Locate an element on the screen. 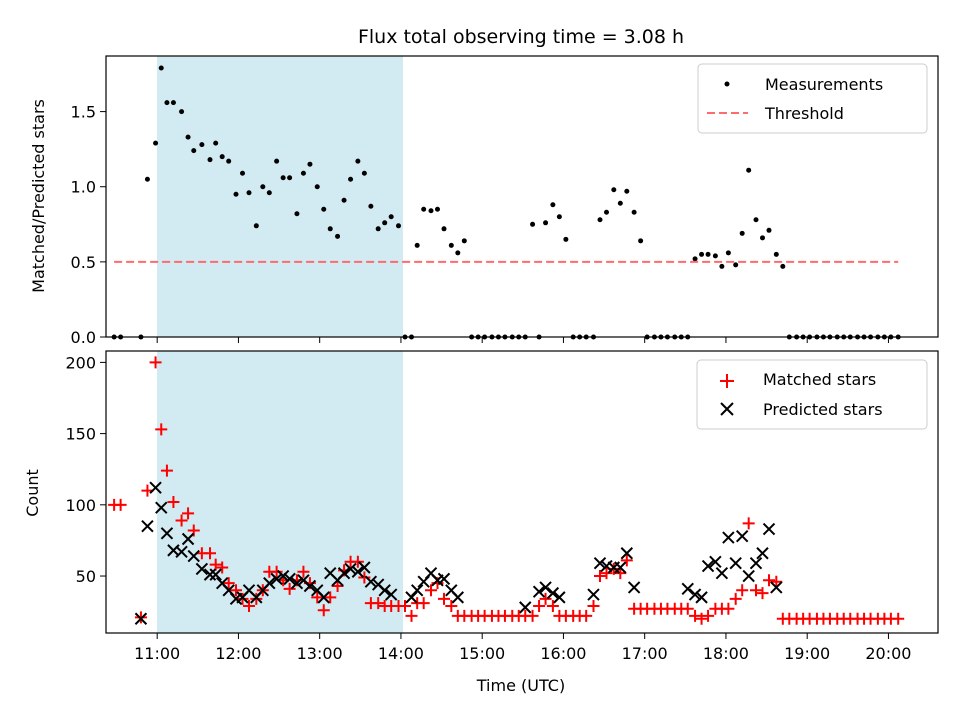 The width and height of the screenshot is (960, 720). bottom-legend: Matched stars Predicted stars is located at coordinates (812, 394).